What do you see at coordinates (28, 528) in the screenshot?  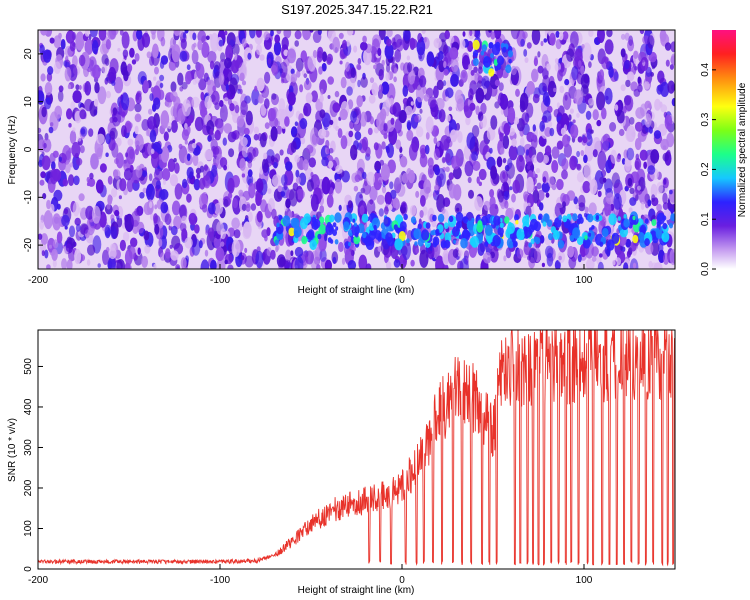 I see `y-tick-label: 100` at bounding box center [28, 528].